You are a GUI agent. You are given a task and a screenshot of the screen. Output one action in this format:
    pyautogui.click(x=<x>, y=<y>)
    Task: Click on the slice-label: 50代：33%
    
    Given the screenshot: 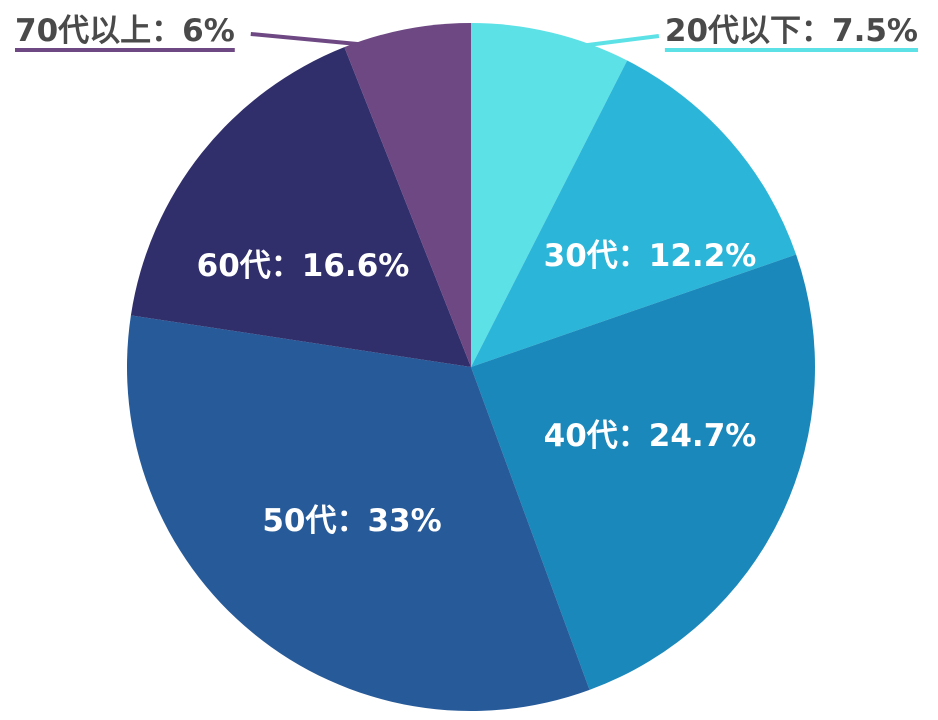 What is the action you would take?
    pyautogui.click(x=351, y=521)
    